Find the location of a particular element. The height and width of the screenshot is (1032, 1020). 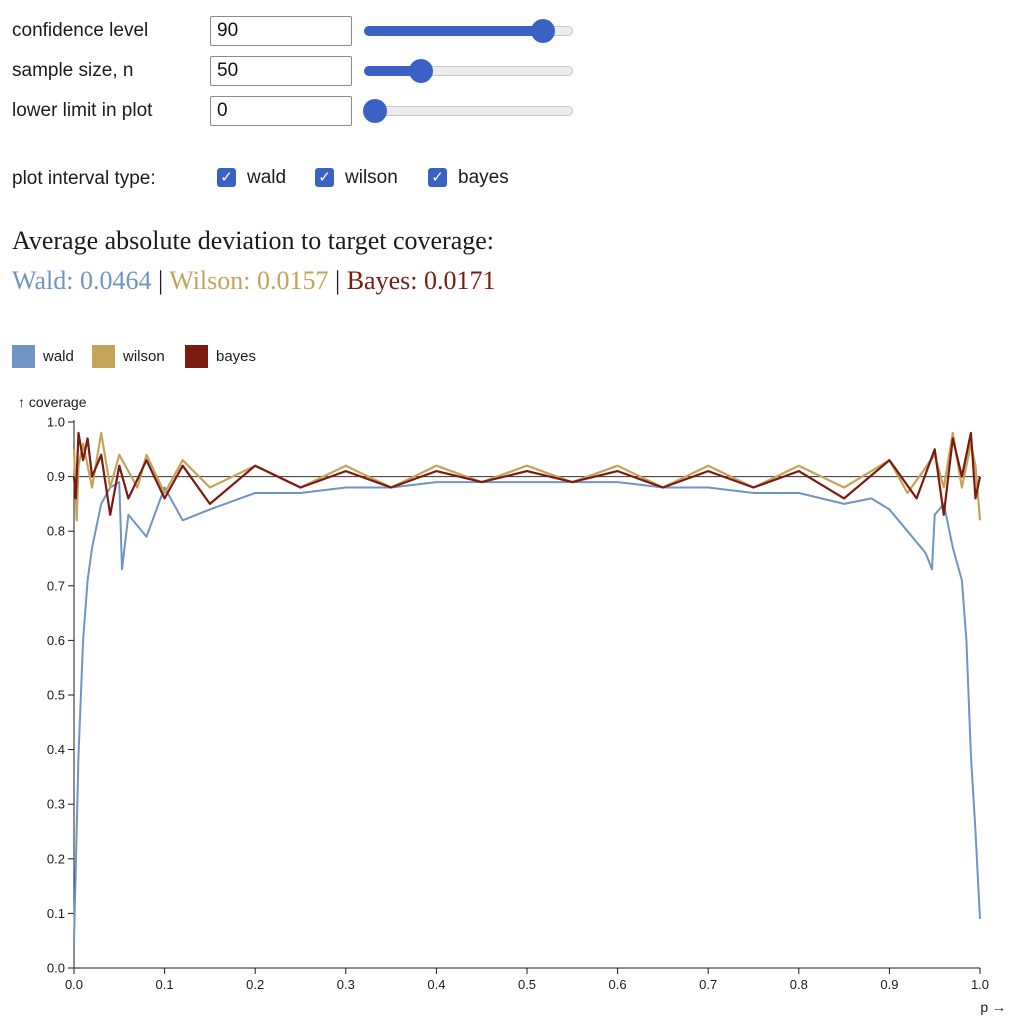

x-tick-label: 0.8 is located at coordinates (799, 984).